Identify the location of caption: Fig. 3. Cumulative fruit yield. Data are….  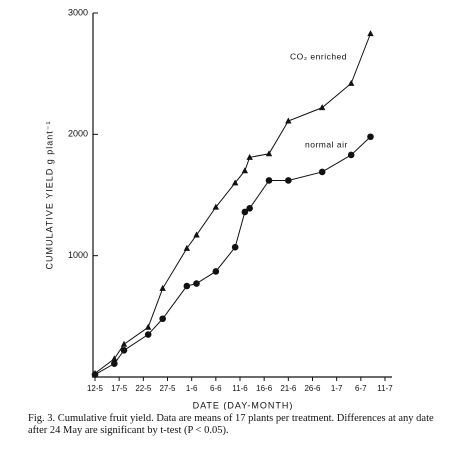
(231, 424).